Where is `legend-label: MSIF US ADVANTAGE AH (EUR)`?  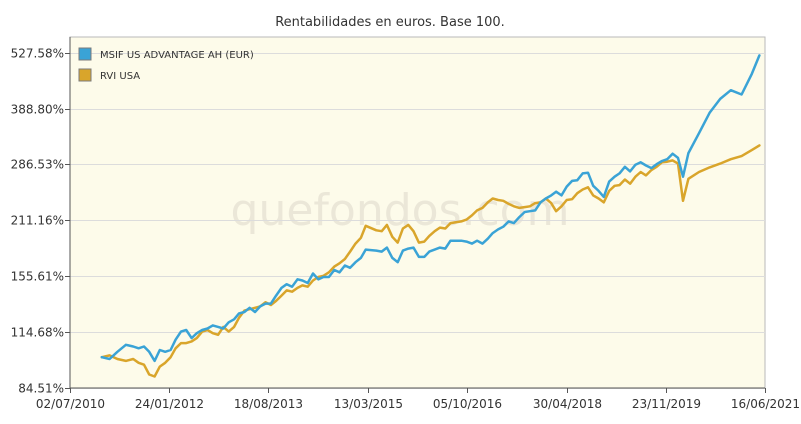
legend-label: MSIF US ADVANTAGE AH (EUR) is located at coordinates (177, 55).